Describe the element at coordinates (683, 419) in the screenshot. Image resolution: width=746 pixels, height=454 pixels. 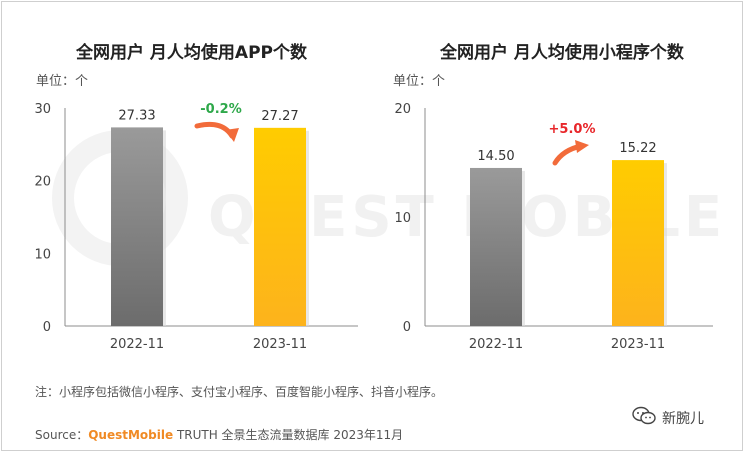
I see `account-name: 新腕儿` at that location.